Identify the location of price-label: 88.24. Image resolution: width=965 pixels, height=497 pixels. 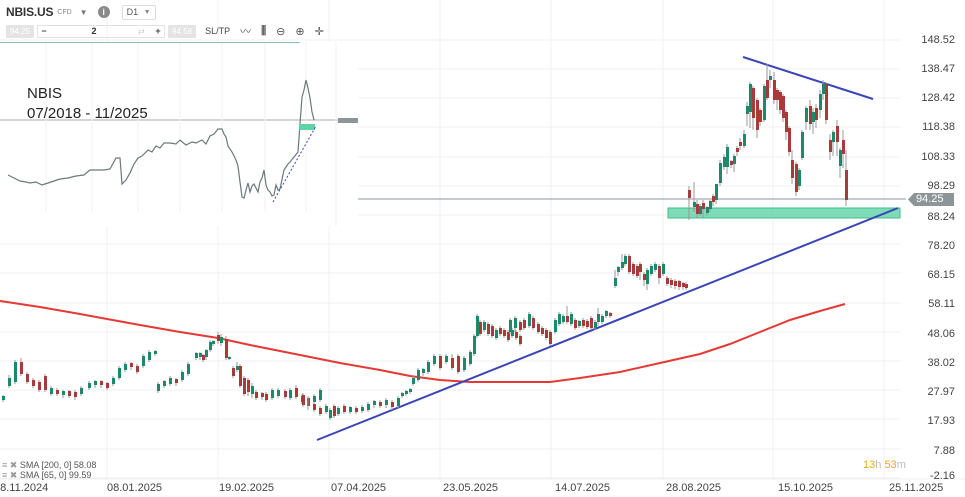
(941, 217).